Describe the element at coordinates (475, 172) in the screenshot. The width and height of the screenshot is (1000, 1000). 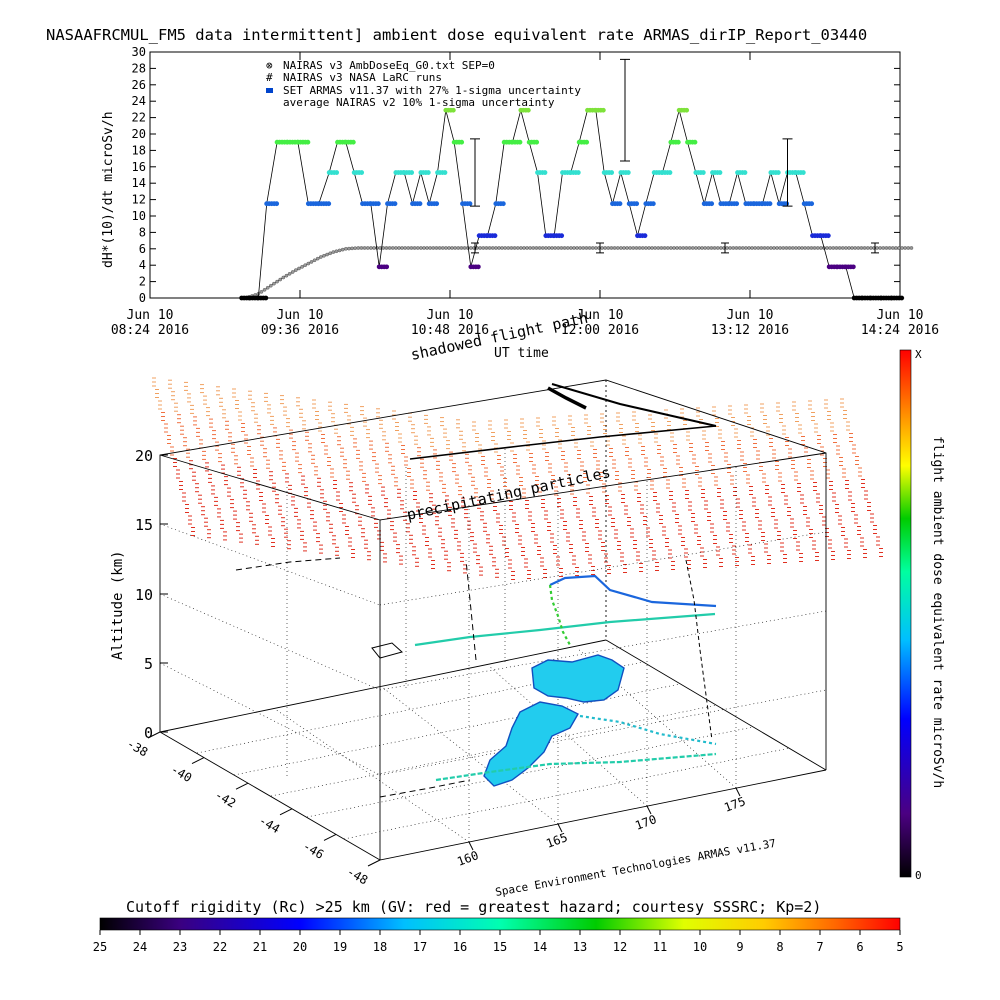
I see `armas-errorbar` at that location.